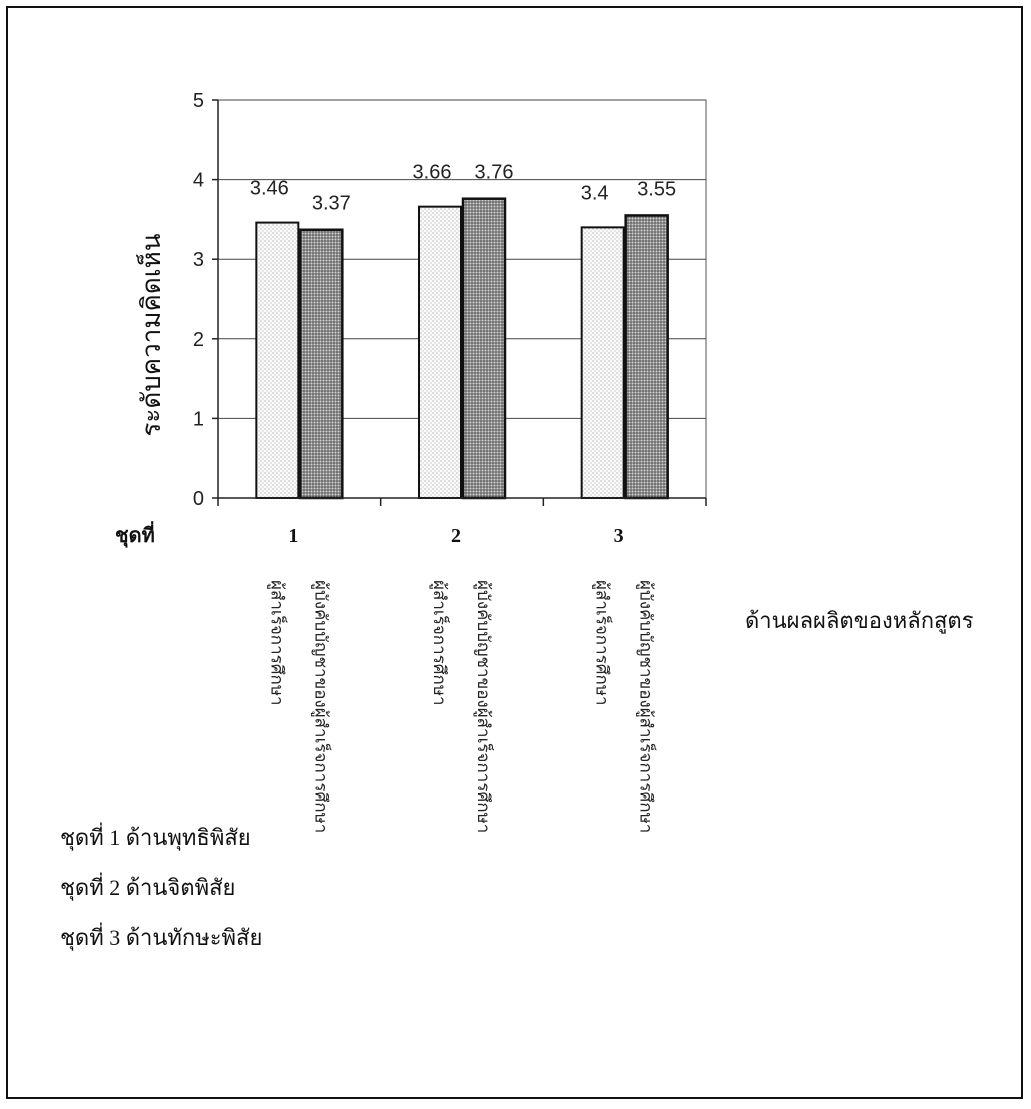 Image resolution: width=1031 pixels, height=1109 pixels. Describe the element at coordinates (331, 204) in the screenshot. I see `data-label: 3.37` at that location.